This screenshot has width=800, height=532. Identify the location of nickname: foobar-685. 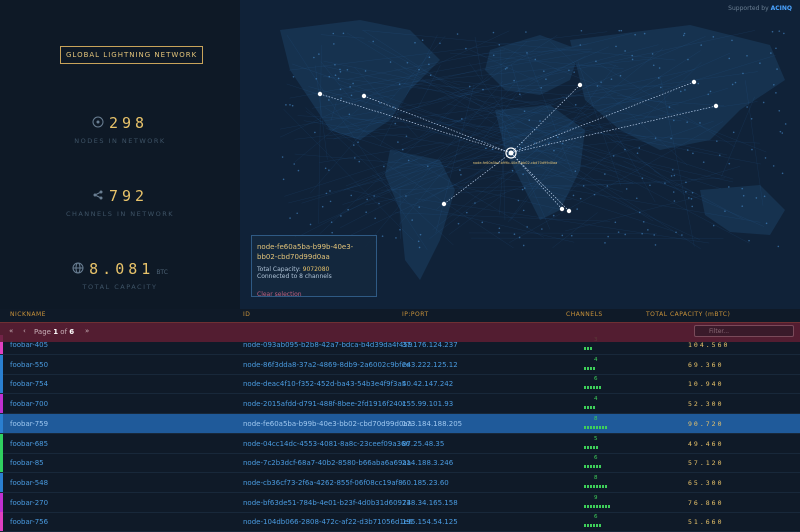
(29, 444).